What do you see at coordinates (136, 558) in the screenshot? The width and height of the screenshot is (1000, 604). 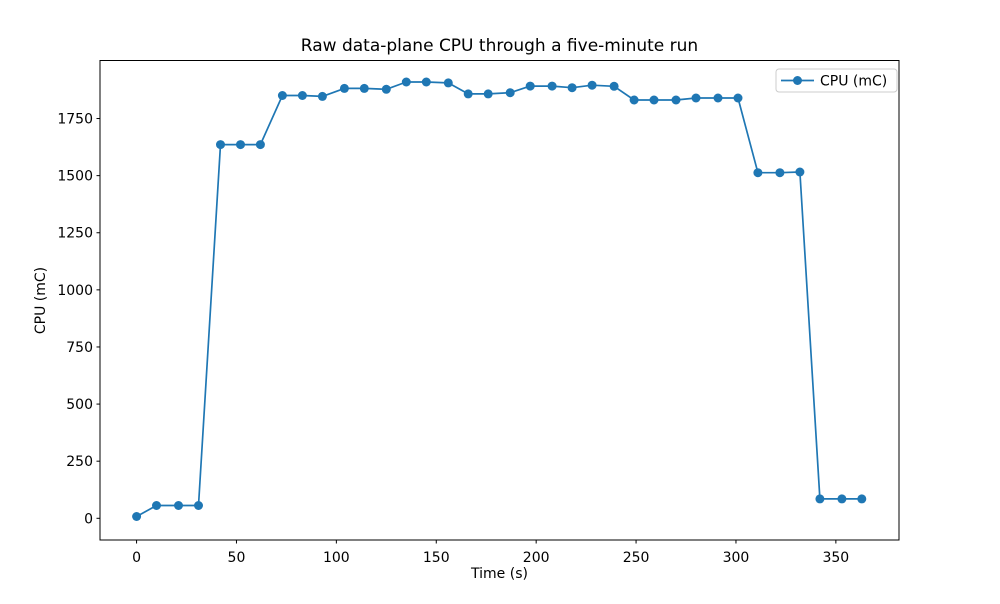 I see `x-tick-label: 0` at bounding box center [136, 558].